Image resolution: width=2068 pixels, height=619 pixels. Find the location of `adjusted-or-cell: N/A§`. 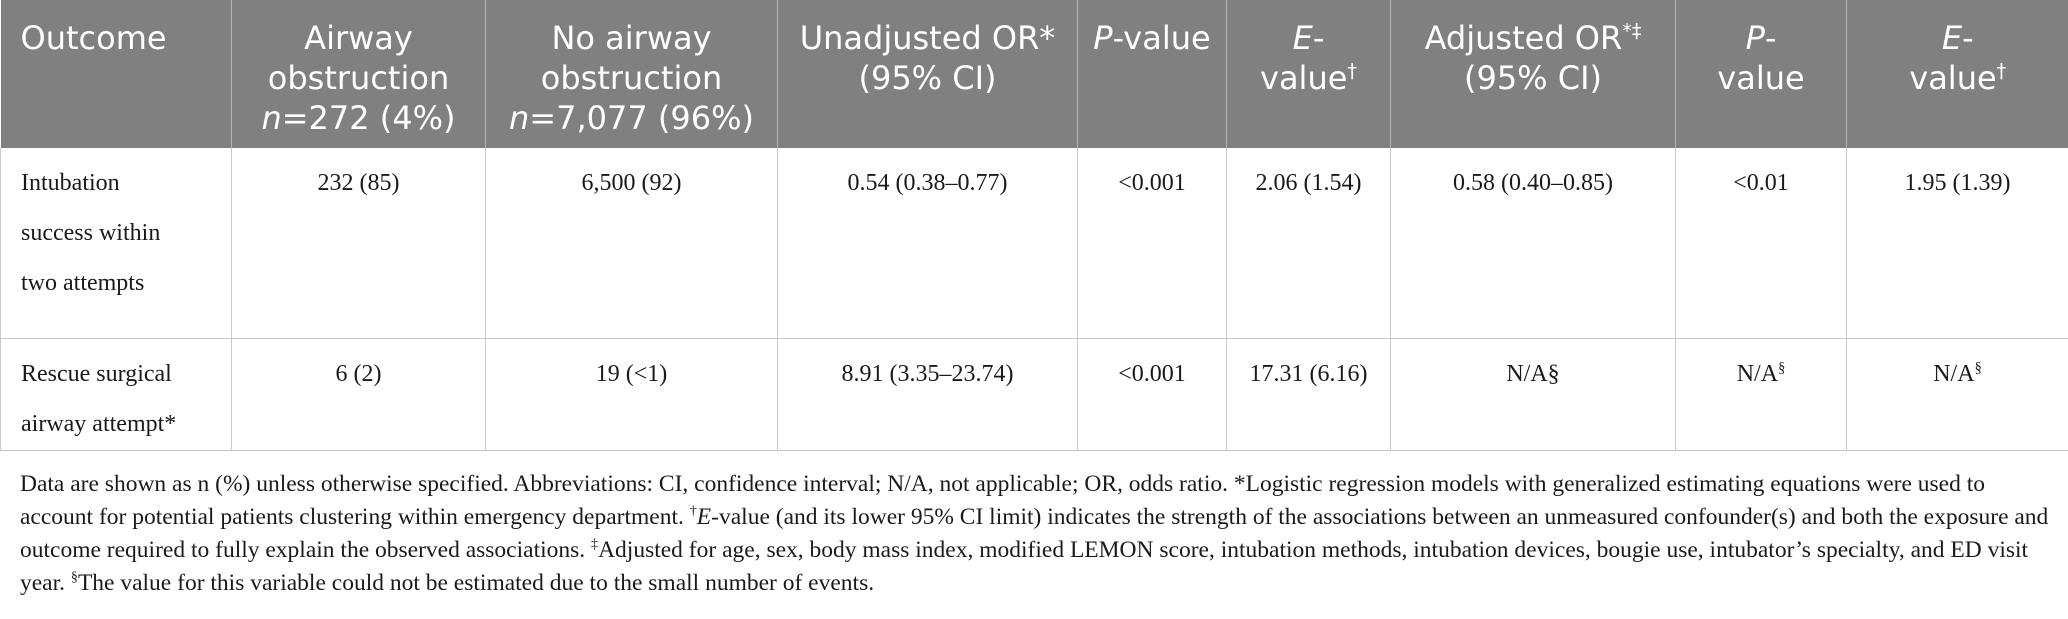

adjusted-or-cell: N/A§ is located at coordinates (1533, 394).